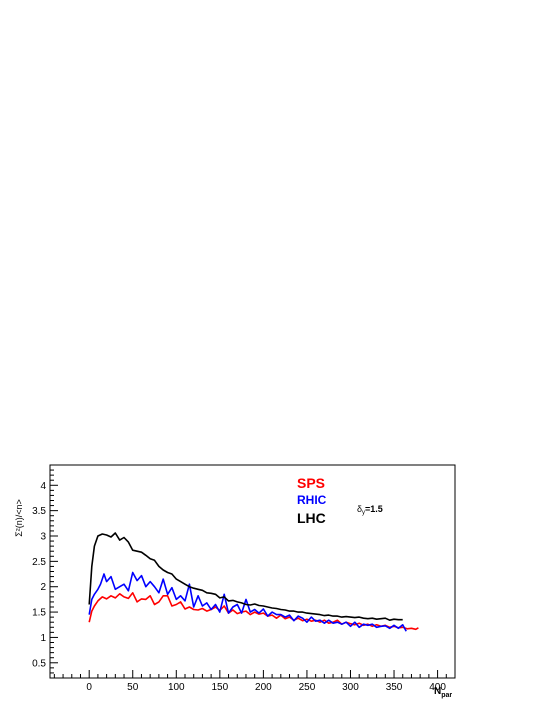 This screenshot has width=545, height=705. What do you see at coordinates (350, 687) in the screenshot?
I see `x-tick-label: 300` at bounding box center [350, 687].